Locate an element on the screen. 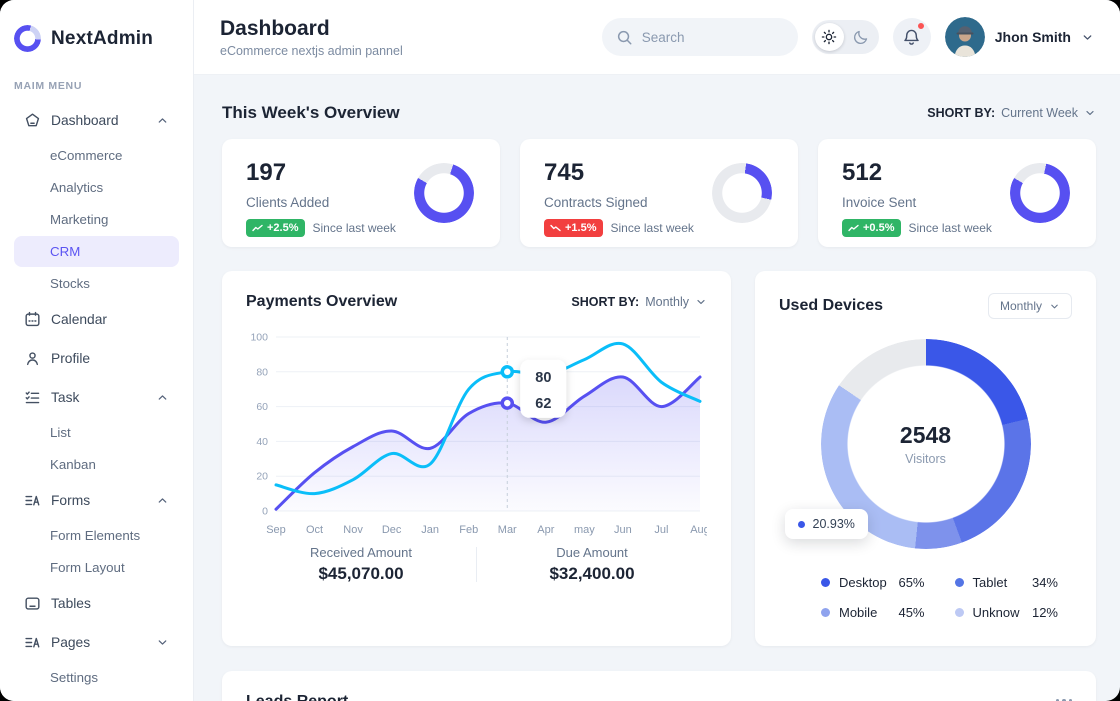 This screenshot has width=1120, height=701. devices-donut-chart: 2548 Visitors 20.93% is located at coordinates (907, 444).